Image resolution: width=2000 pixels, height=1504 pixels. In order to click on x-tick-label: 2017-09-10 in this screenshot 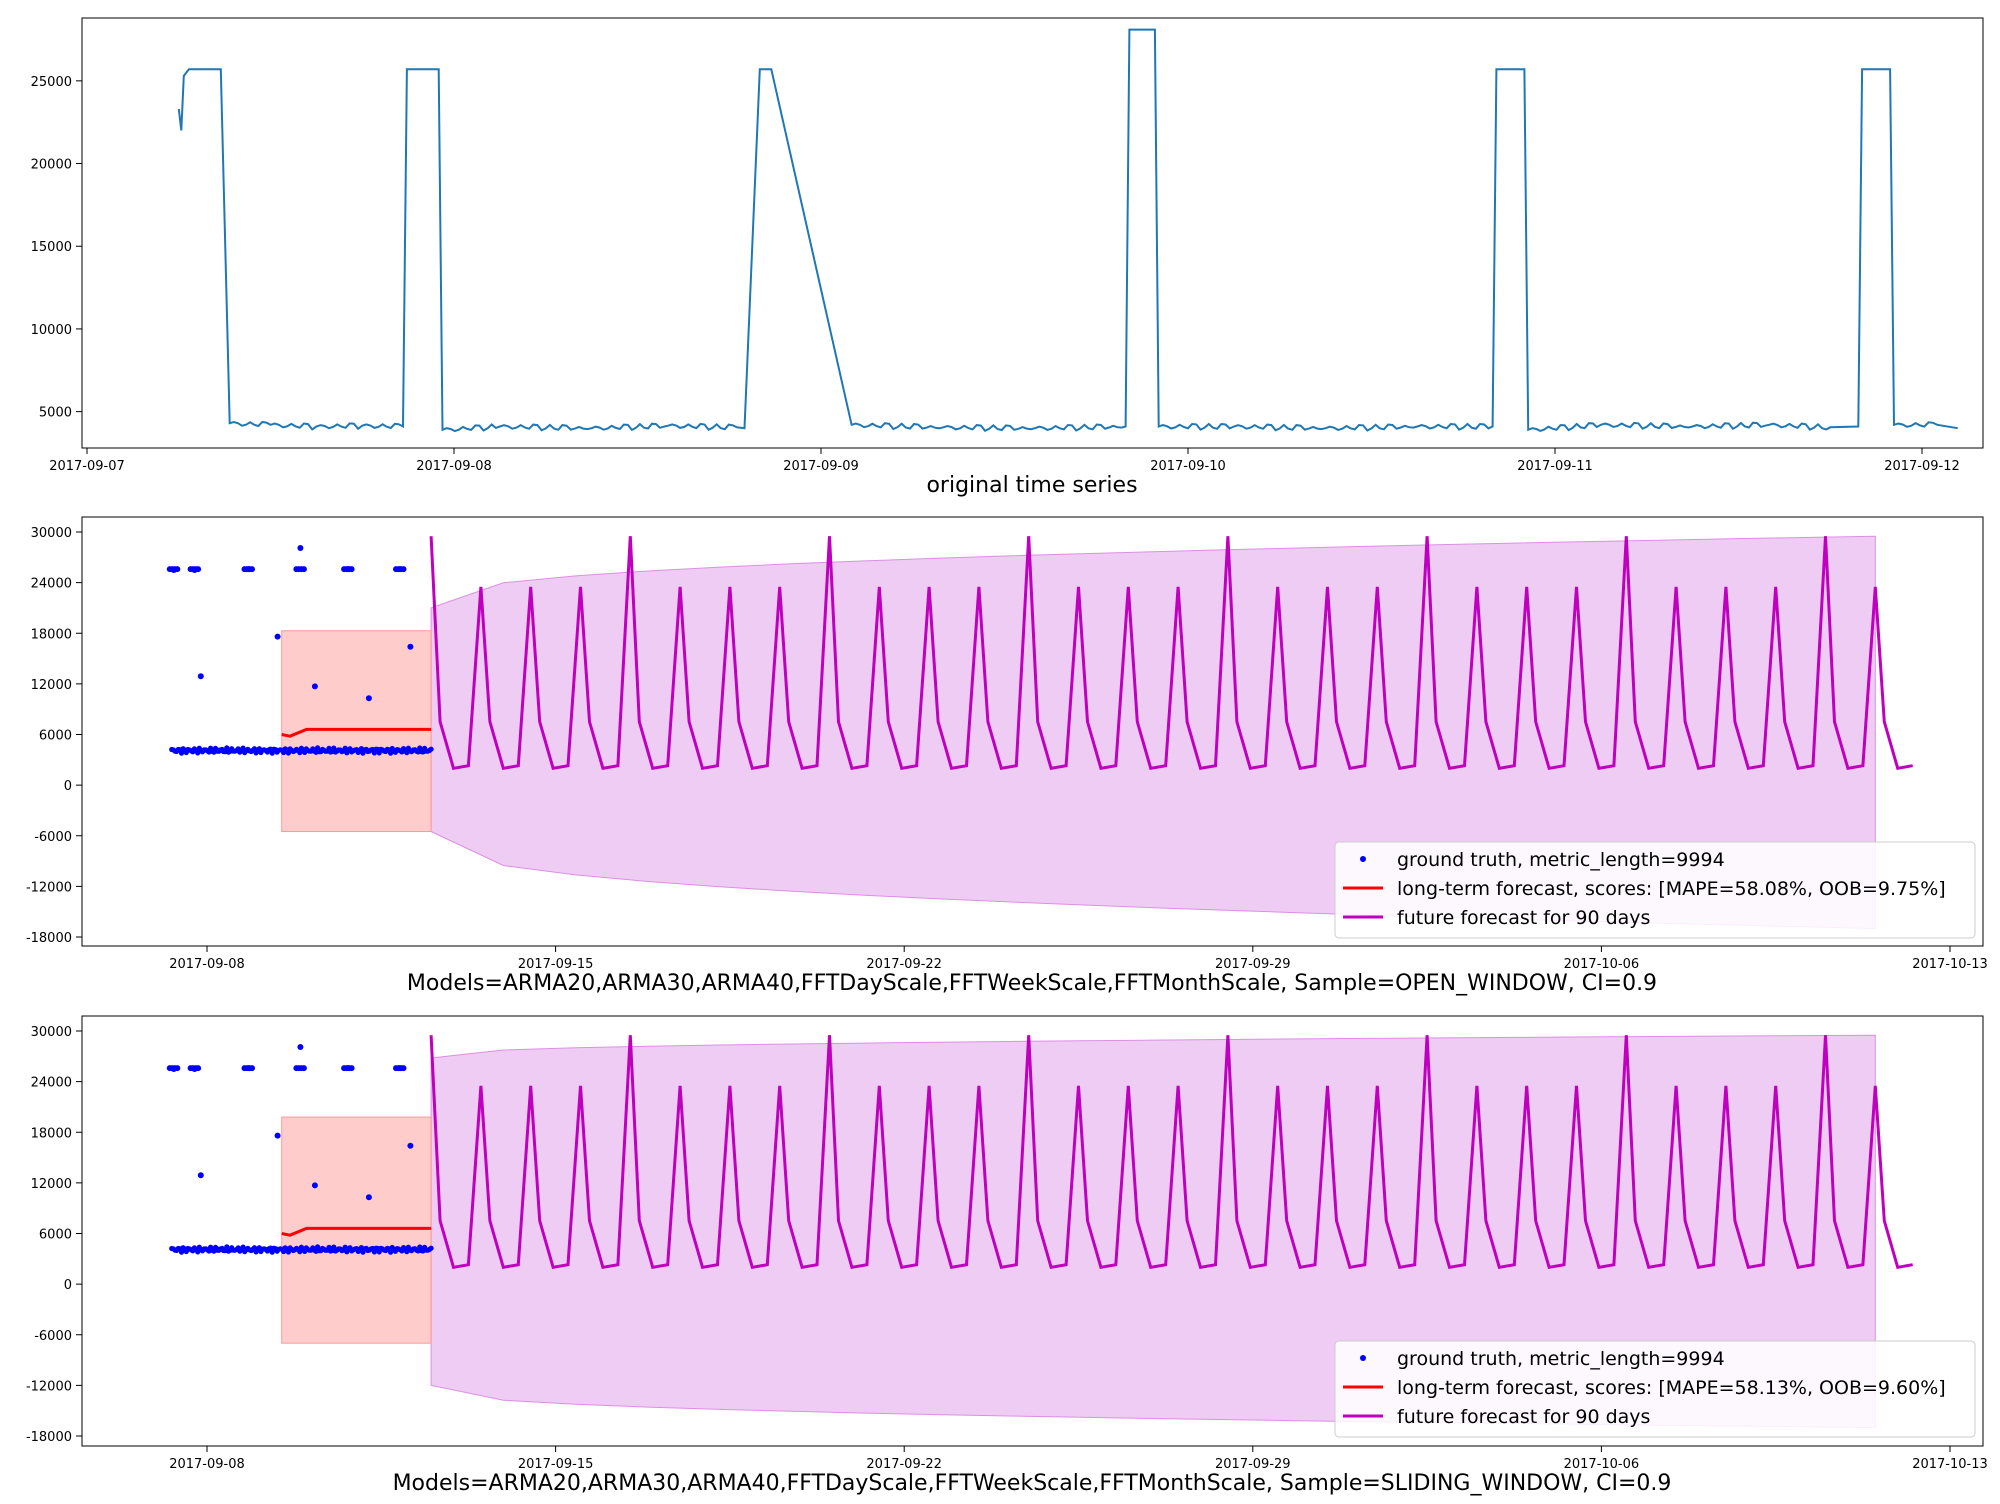, I will do `click(1188, 466)`.